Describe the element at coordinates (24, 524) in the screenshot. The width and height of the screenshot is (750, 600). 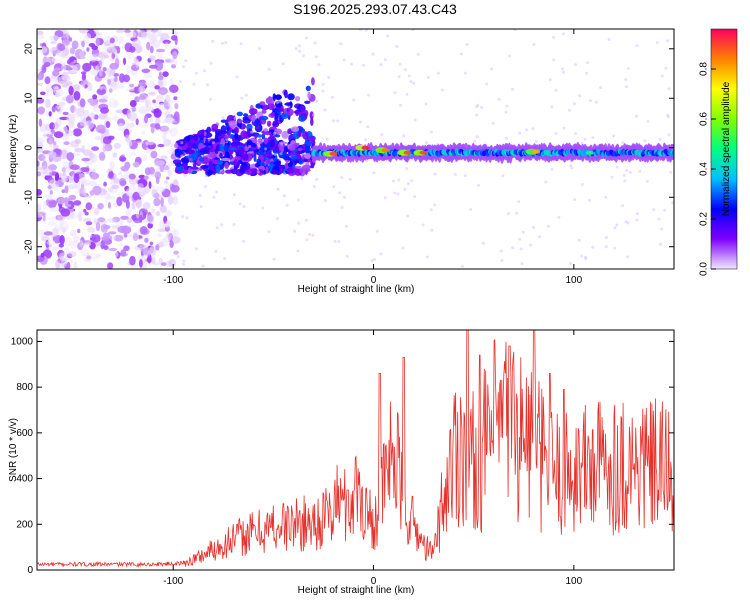
I see `snr-y-tick-label: 200` at that location.